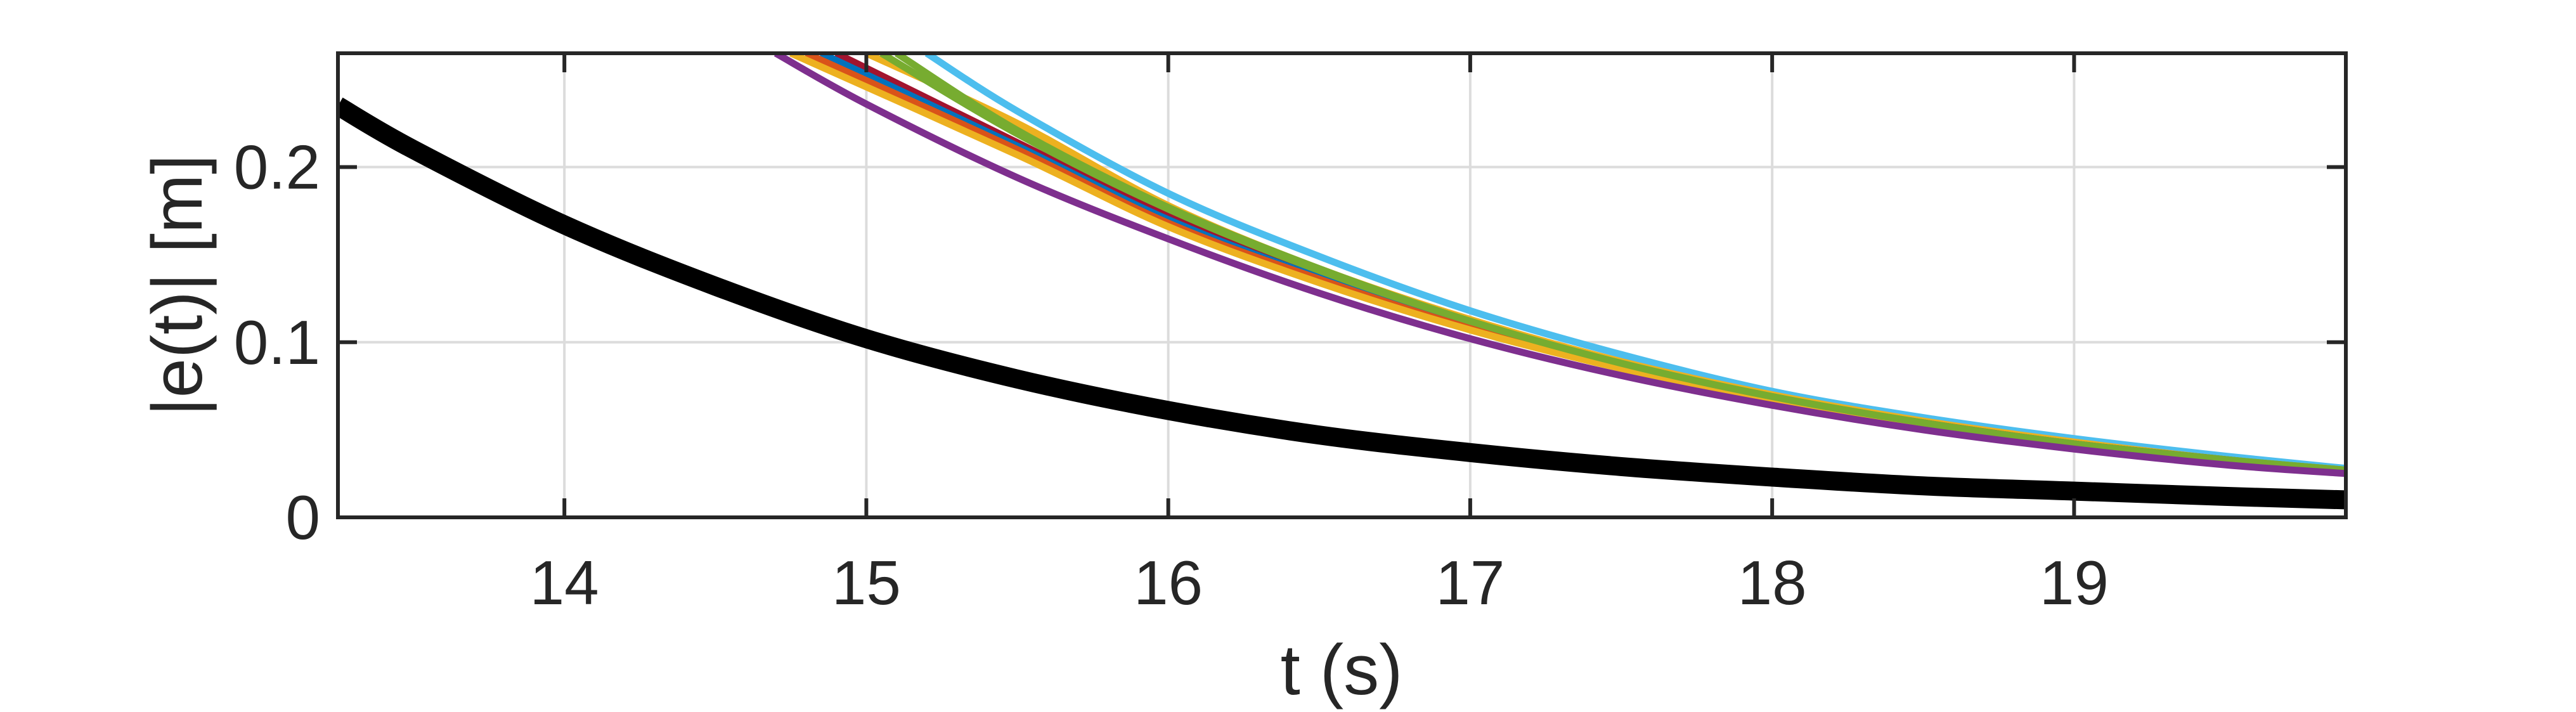  What do you see at coordinates (302, 517) in the screenshot?
I see `y-tick-label: 0` at bounding box center [302, 517].